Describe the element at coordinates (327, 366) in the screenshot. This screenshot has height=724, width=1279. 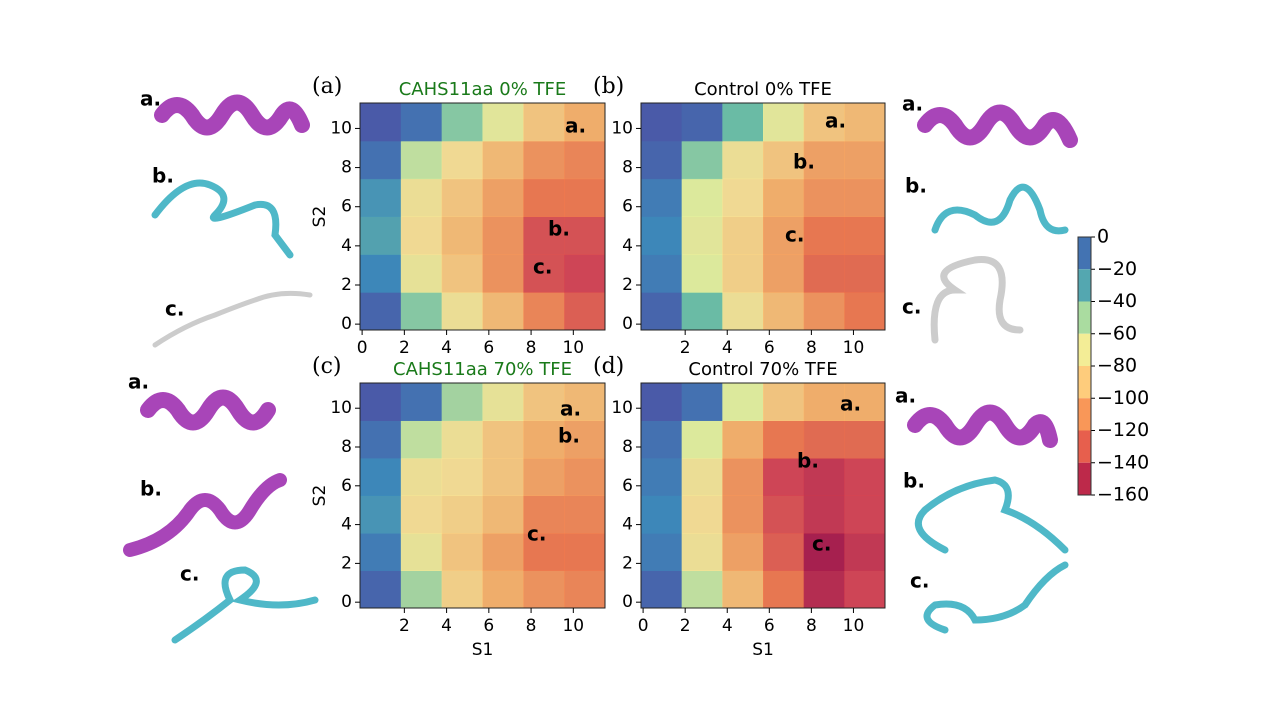
I see `panel-label: (c)` at that location.